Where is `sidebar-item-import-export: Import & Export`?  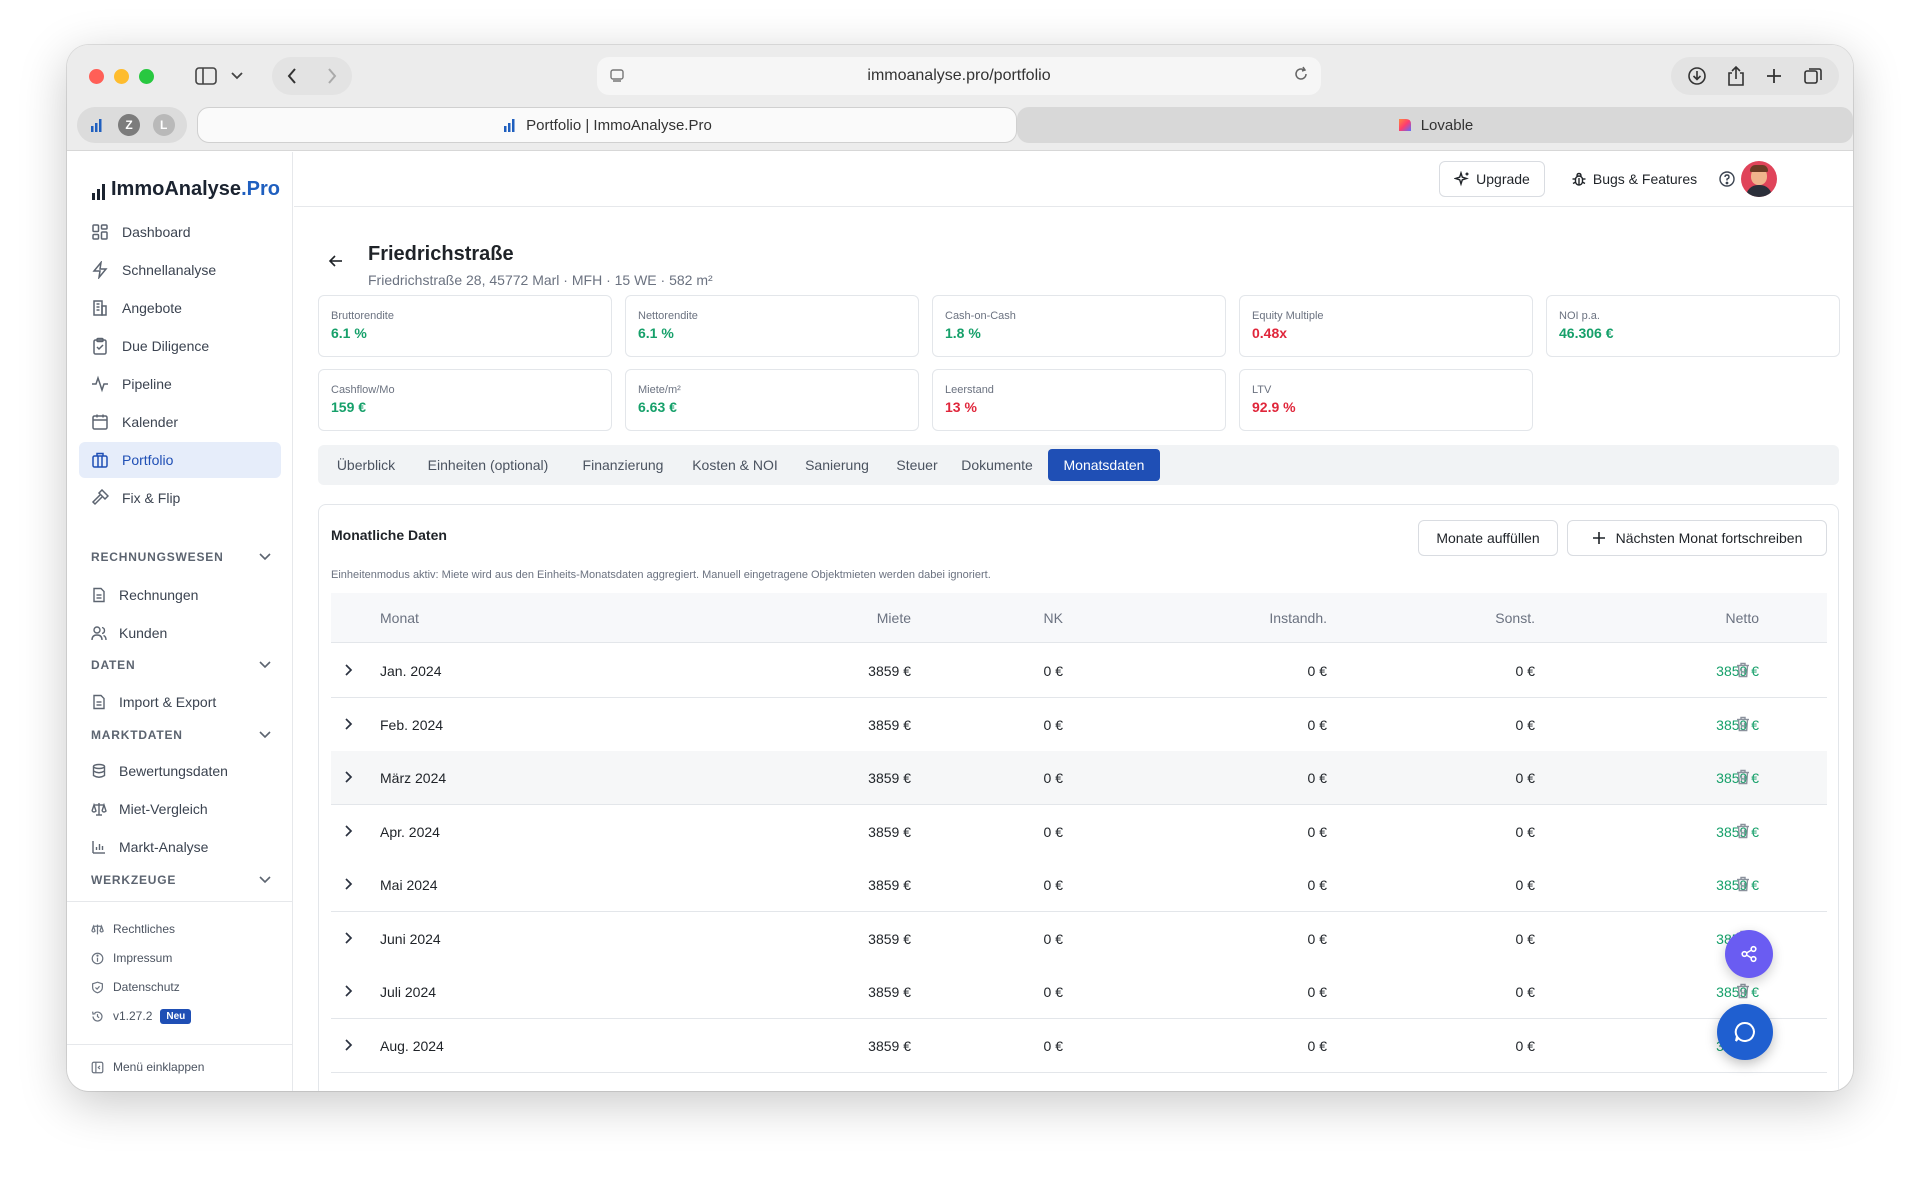 sidebar-item-import-export: Import & Export is located at coordinates (153, 702).